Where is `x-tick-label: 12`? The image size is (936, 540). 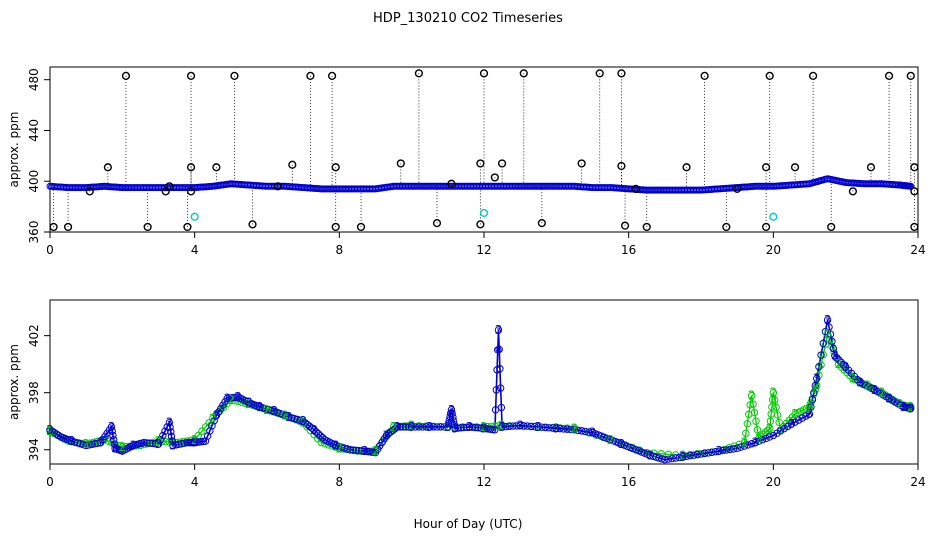
x-tick-label: 12 is located at coordinates (483, 482).